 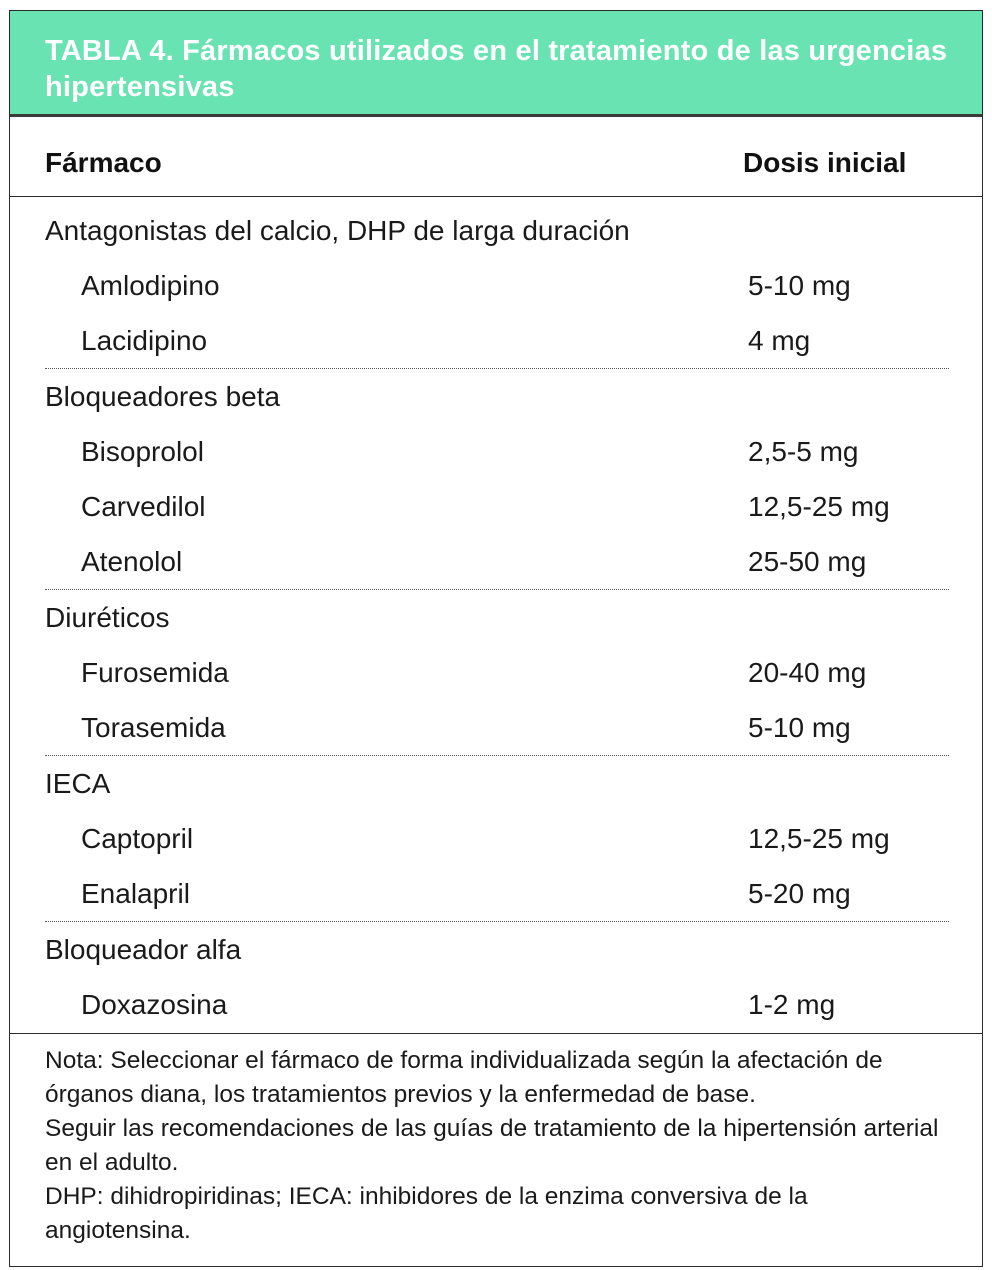 What do you see at coordinates (78, 783) in the screenshot?
I see `category-label: IECA` at bounding box center [78, 783].